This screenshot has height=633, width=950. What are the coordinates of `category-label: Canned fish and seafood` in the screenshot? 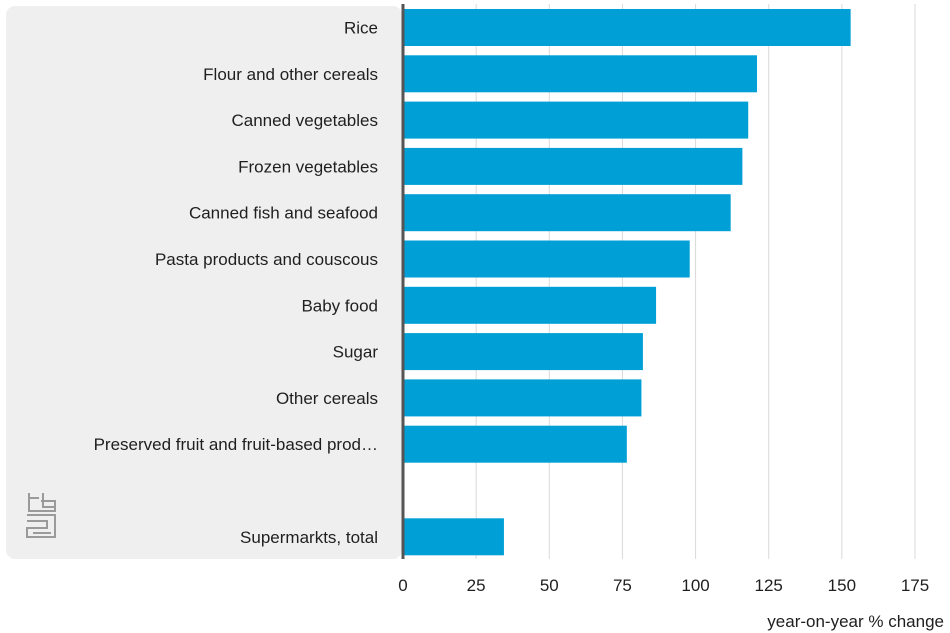 It's located at (283, 213).